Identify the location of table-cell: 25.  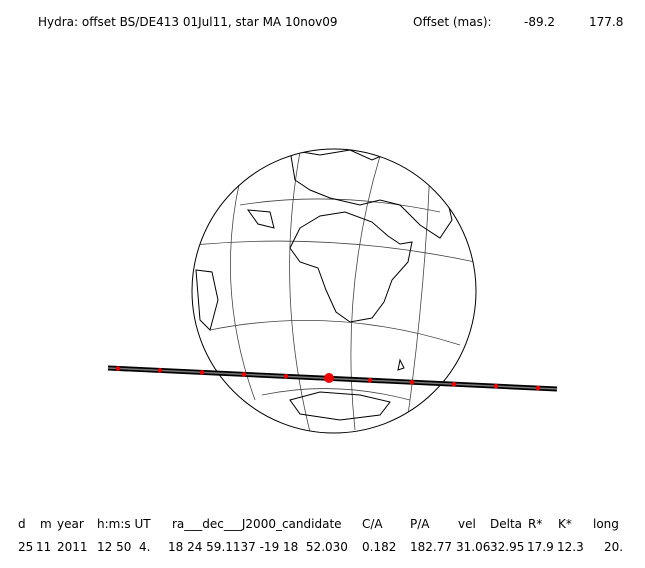
(25, 547).